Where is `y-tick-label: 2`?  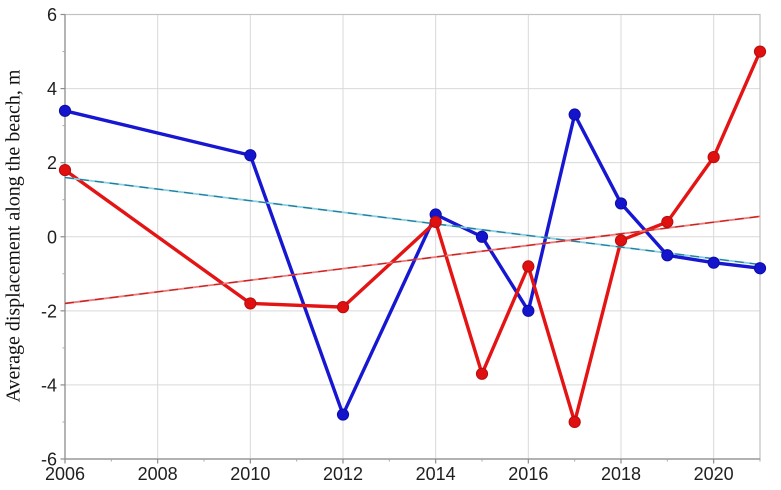
y-tick-label: 2 is located at coordinates (52, 163).